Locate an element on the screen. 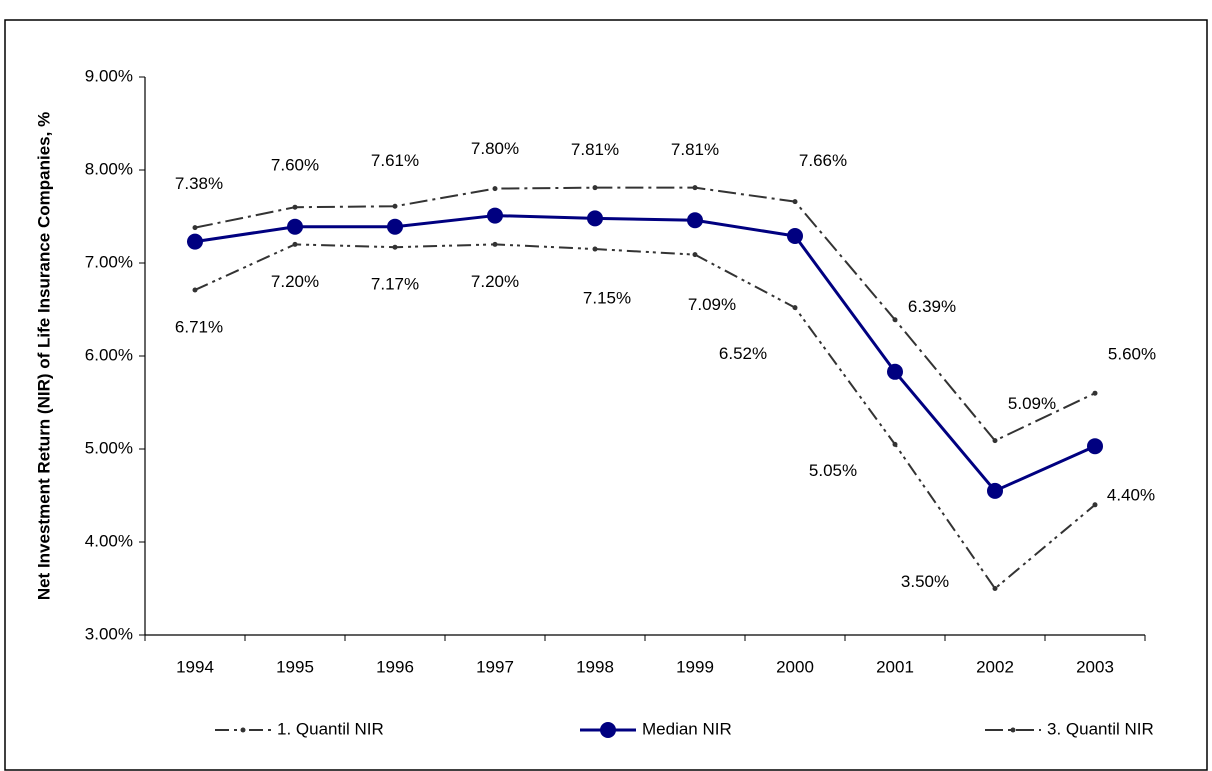  x-tick-label: 1998 is located at coordinates (595, 666).